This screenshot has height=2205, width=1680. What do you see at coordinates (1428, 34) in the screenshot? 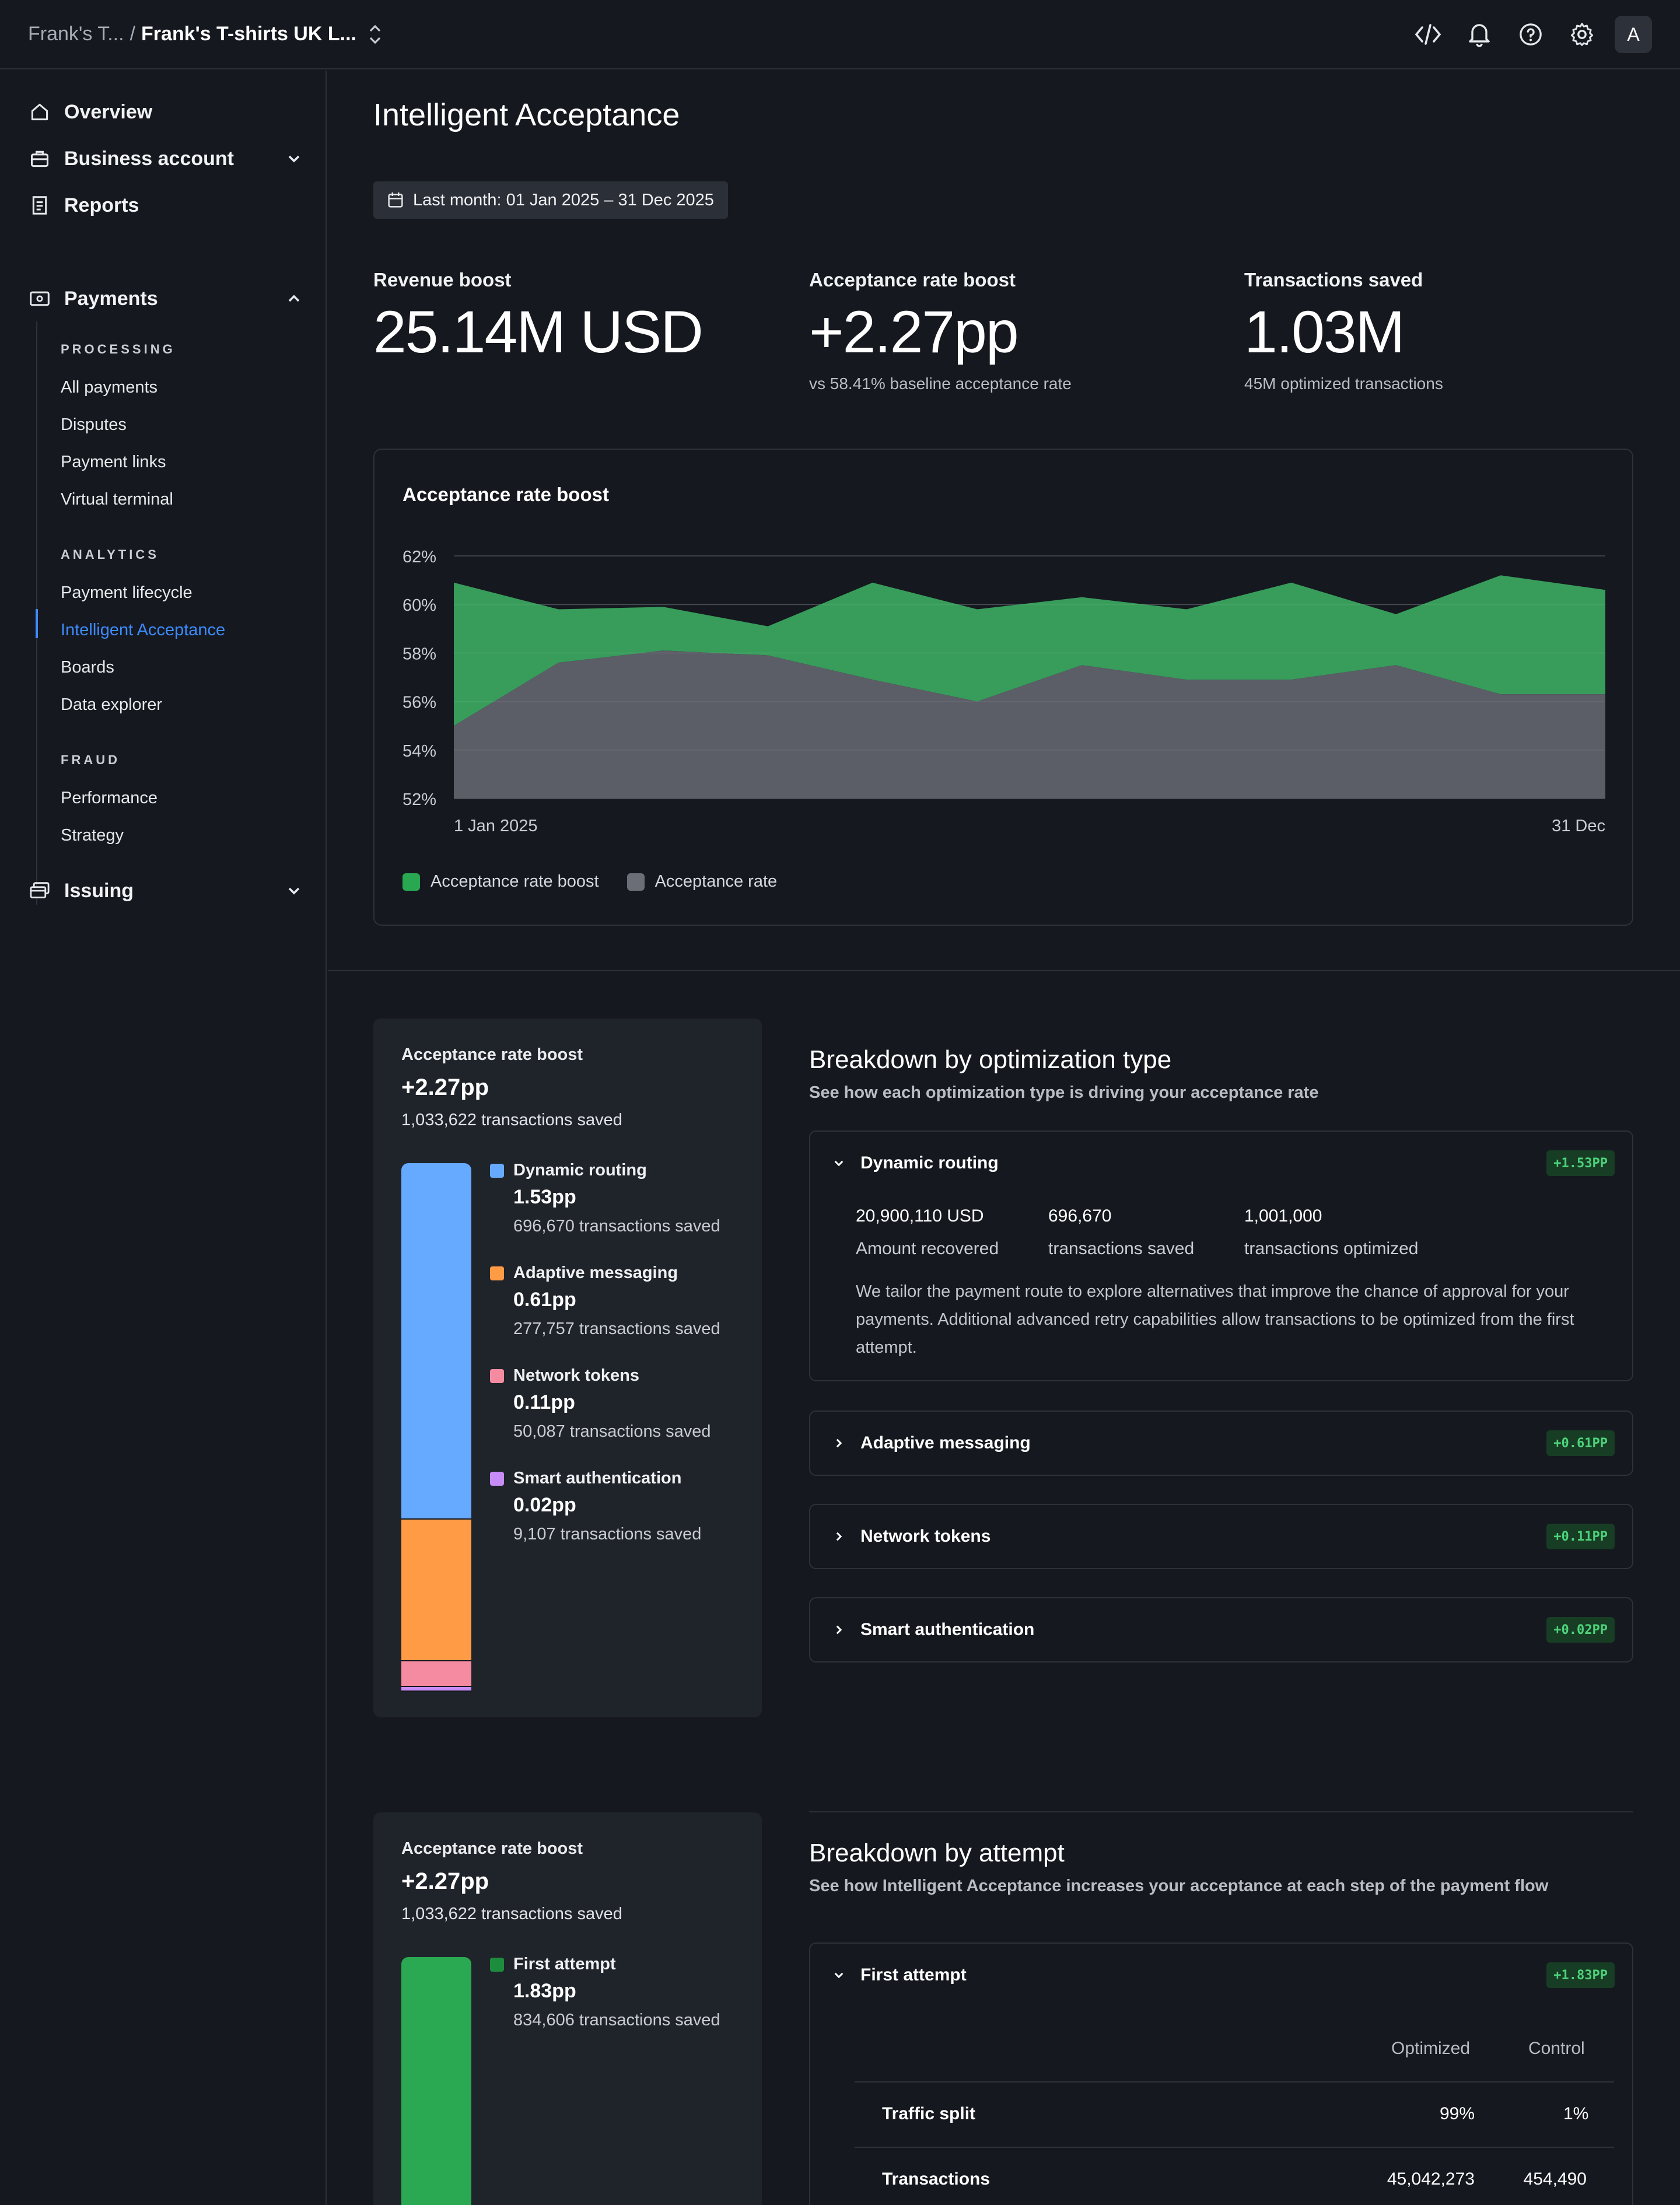
I see `code-icon` at bounding box center [1428, 34].